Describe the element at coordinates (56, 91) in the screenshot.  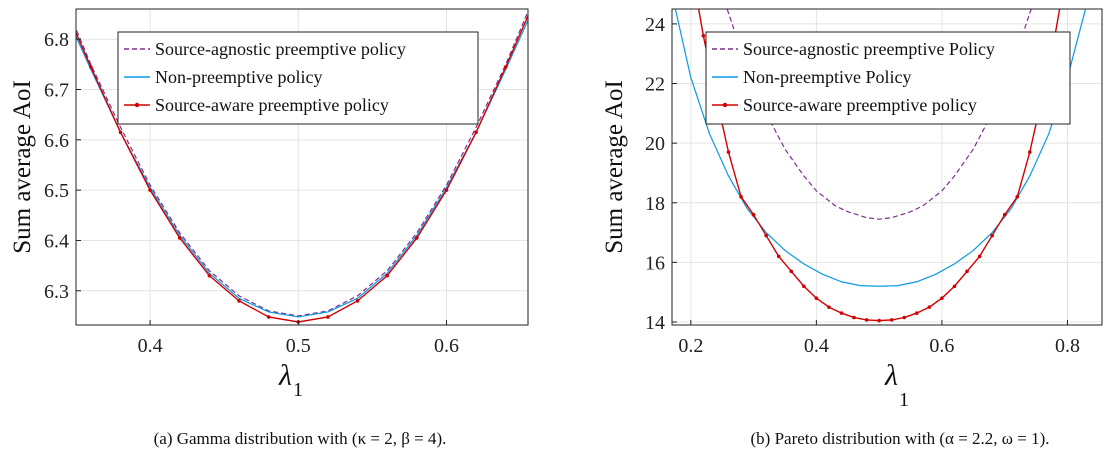
I see `y-tick-label: 6.7` at that location.